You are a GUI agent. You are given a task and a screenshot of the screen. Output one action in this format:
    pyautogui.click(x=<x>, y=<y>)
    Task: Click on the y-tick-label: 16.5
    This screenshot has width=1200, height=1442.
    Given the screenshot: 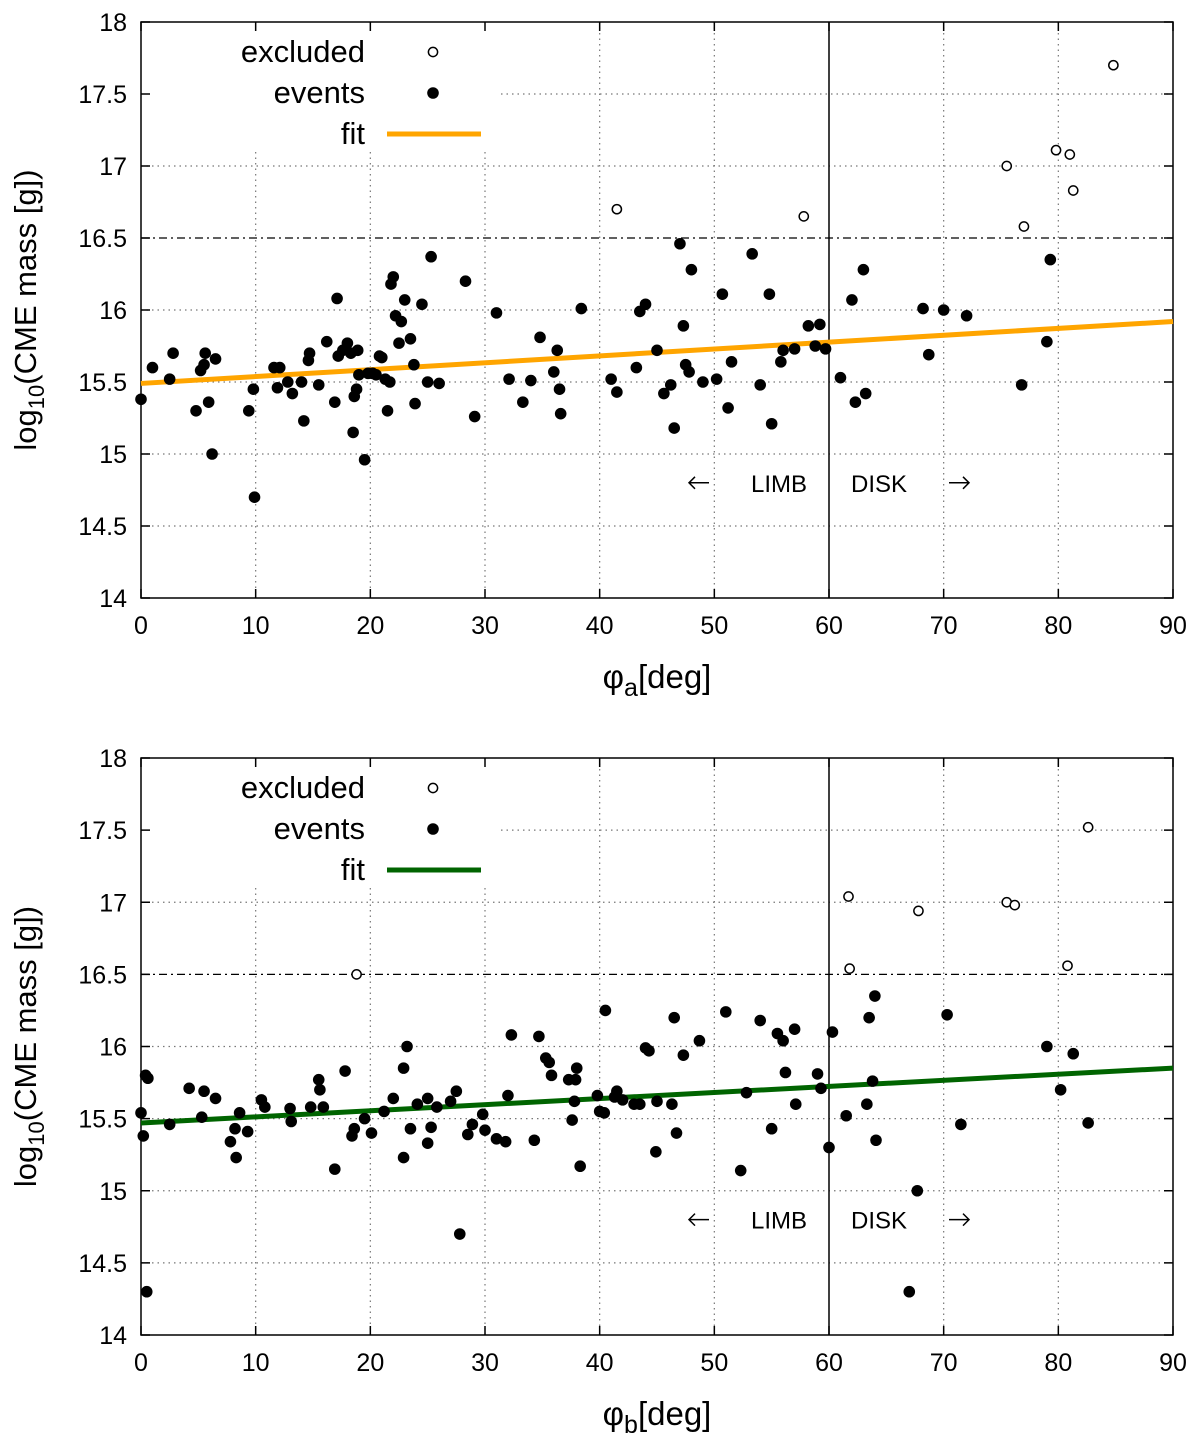 What is the action you would take?
    pyautogui.click(x=102, y=975)
    